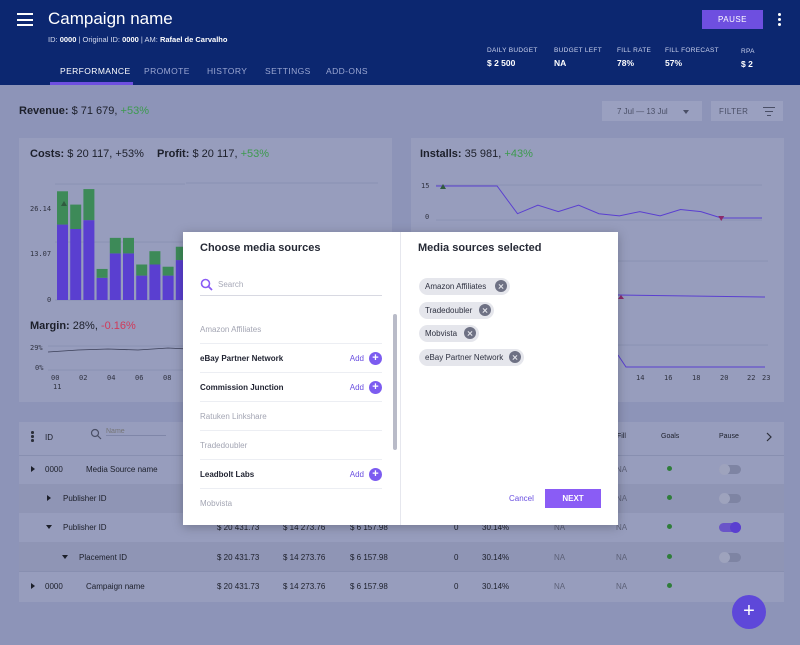 The width and height of the screenshot is (800, 645). I want to click on row-cost: $ 14 273.76, so click(304, 527).